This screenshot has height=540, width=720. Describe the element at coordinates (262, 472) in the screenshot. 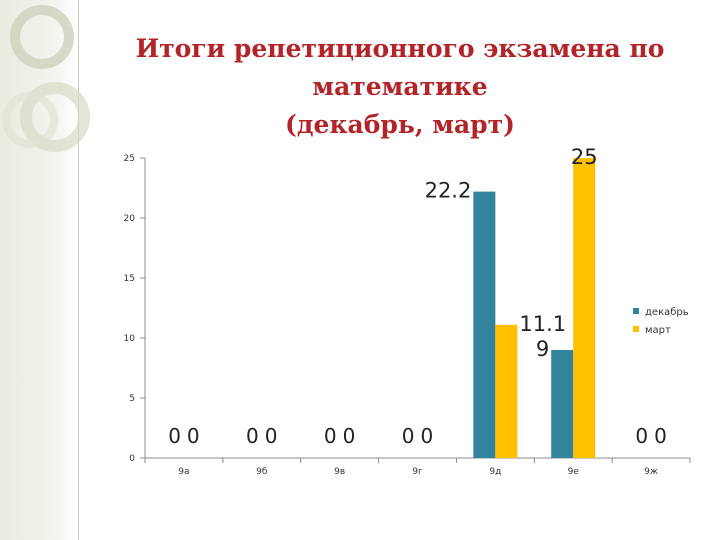

I see `x-tick-label: 9б` at that location.